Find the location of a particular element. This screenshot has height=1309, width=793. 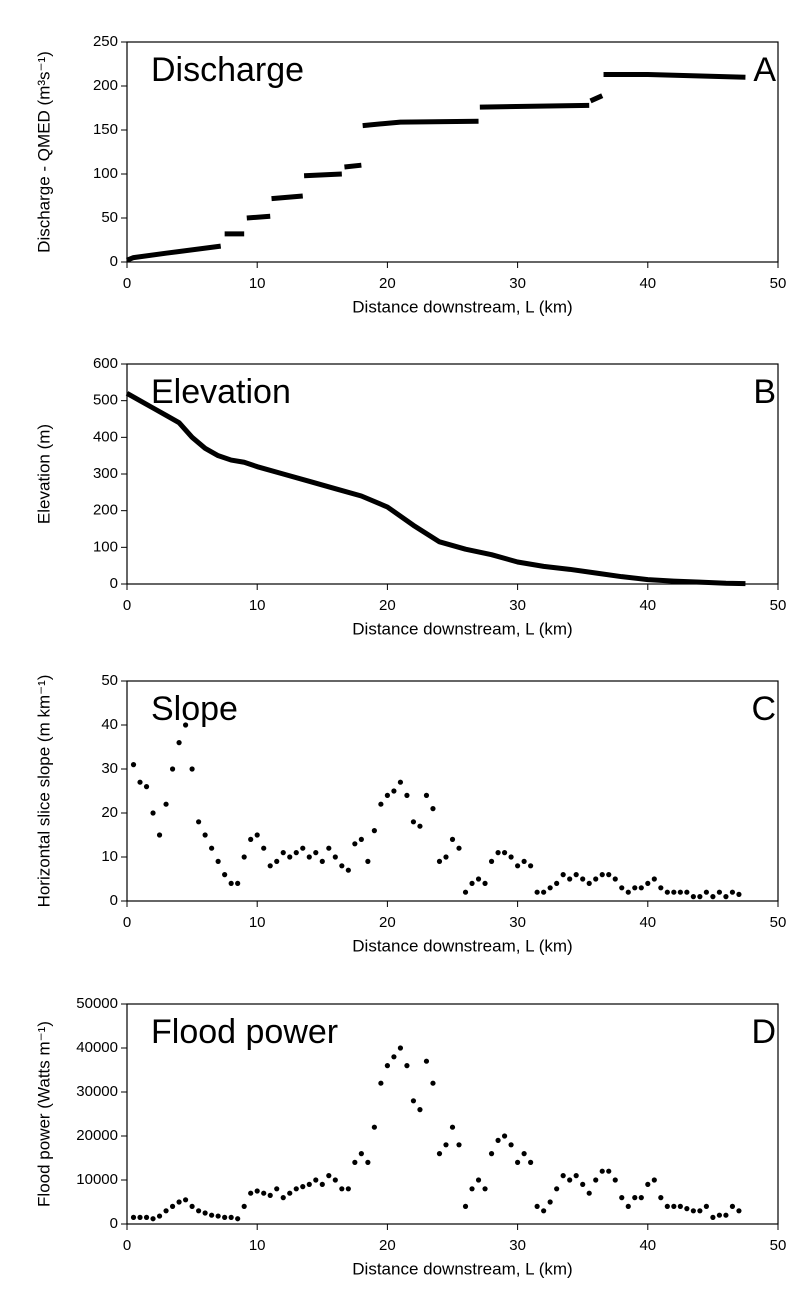

data-line is located at coordinates (435, 489).